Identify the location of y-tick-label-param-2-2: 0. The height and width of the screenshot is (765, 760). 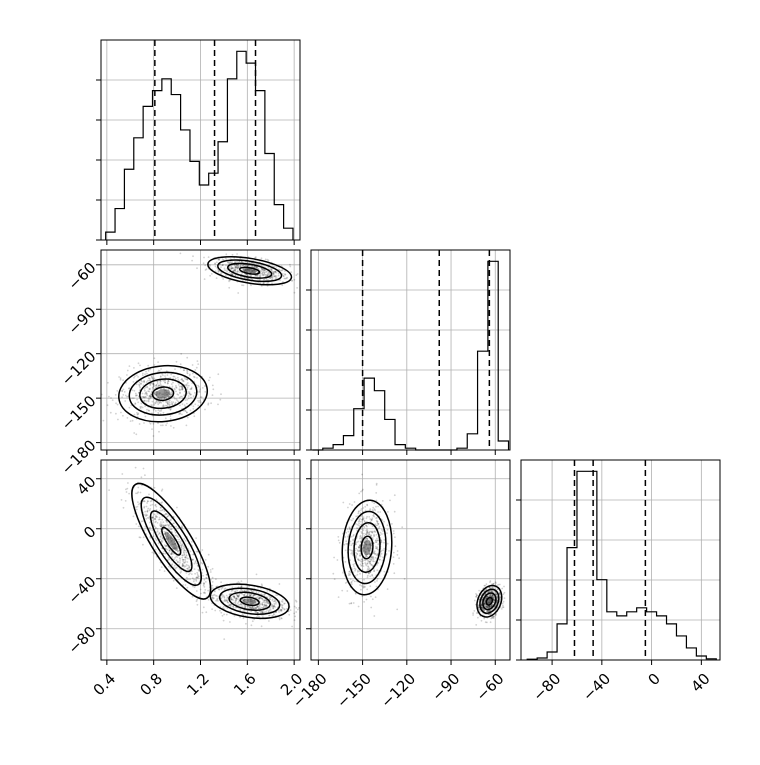
(89, 532).